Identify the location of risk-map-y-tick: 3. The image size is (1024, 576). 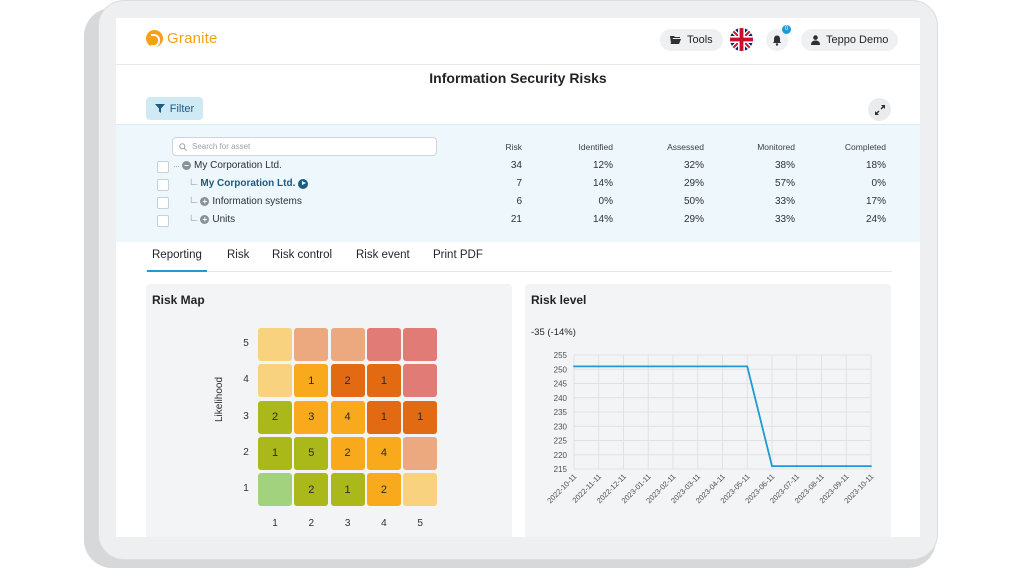
(246, 416).